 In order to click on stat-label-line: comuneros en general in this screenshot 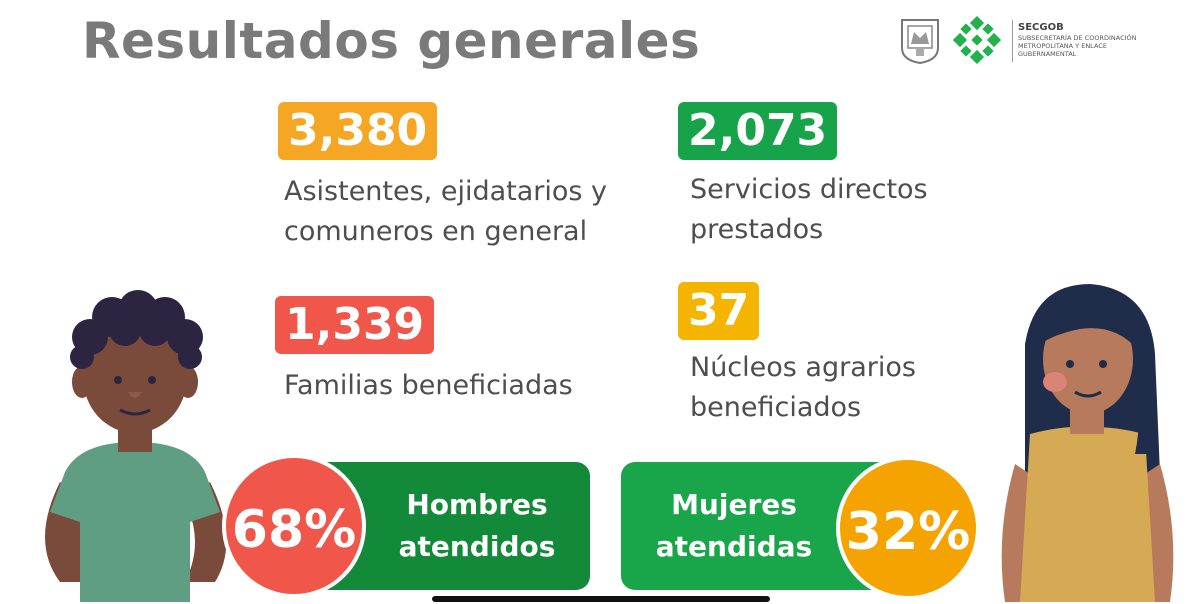, I will do `click(436, 231)`.